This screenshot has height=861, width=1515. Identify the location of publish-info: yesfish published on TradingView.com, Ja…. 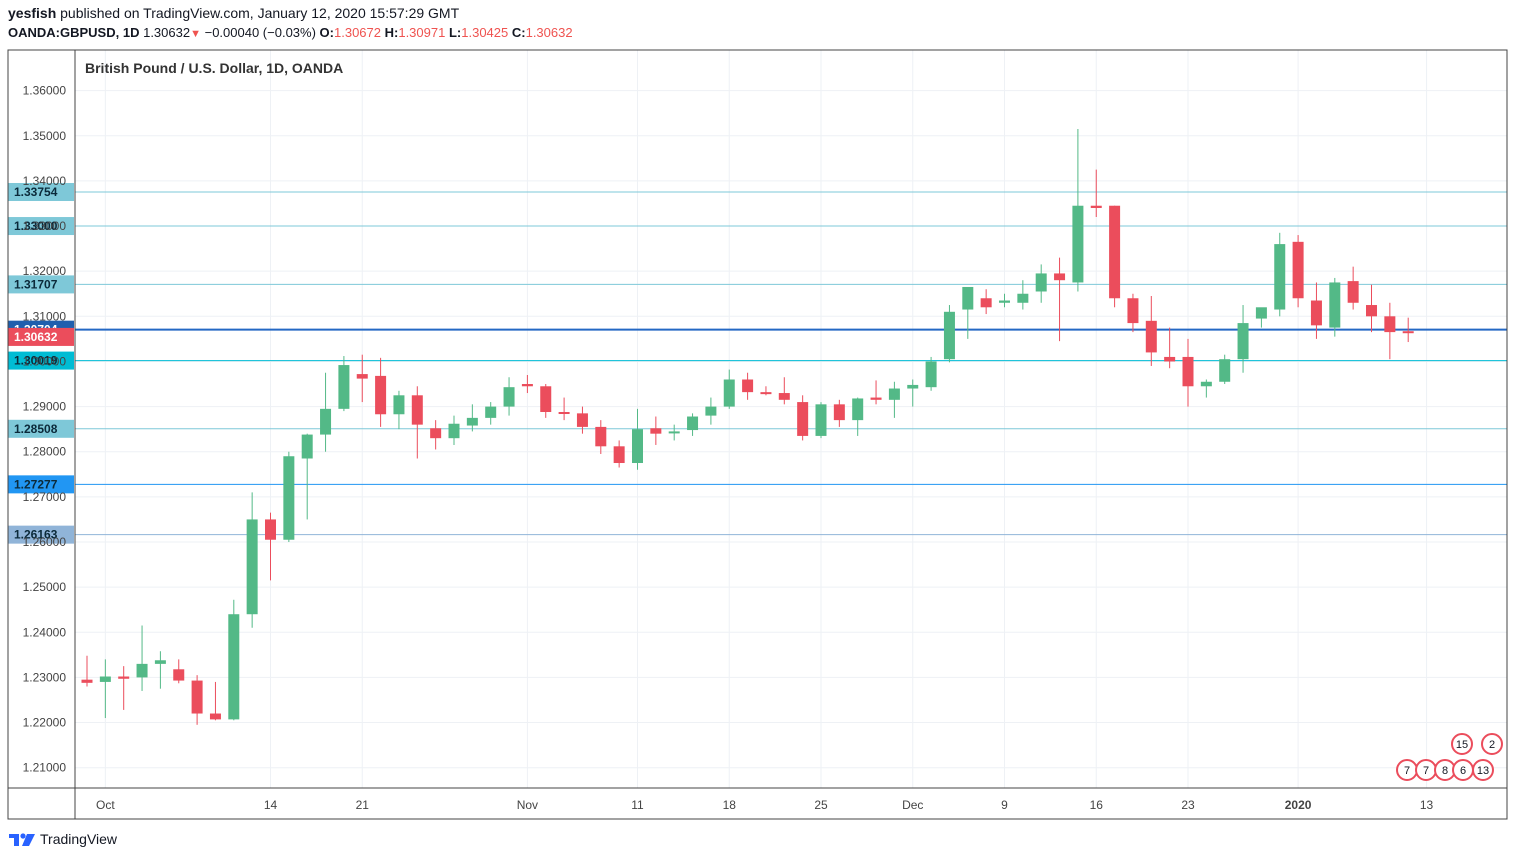
(233, 13).